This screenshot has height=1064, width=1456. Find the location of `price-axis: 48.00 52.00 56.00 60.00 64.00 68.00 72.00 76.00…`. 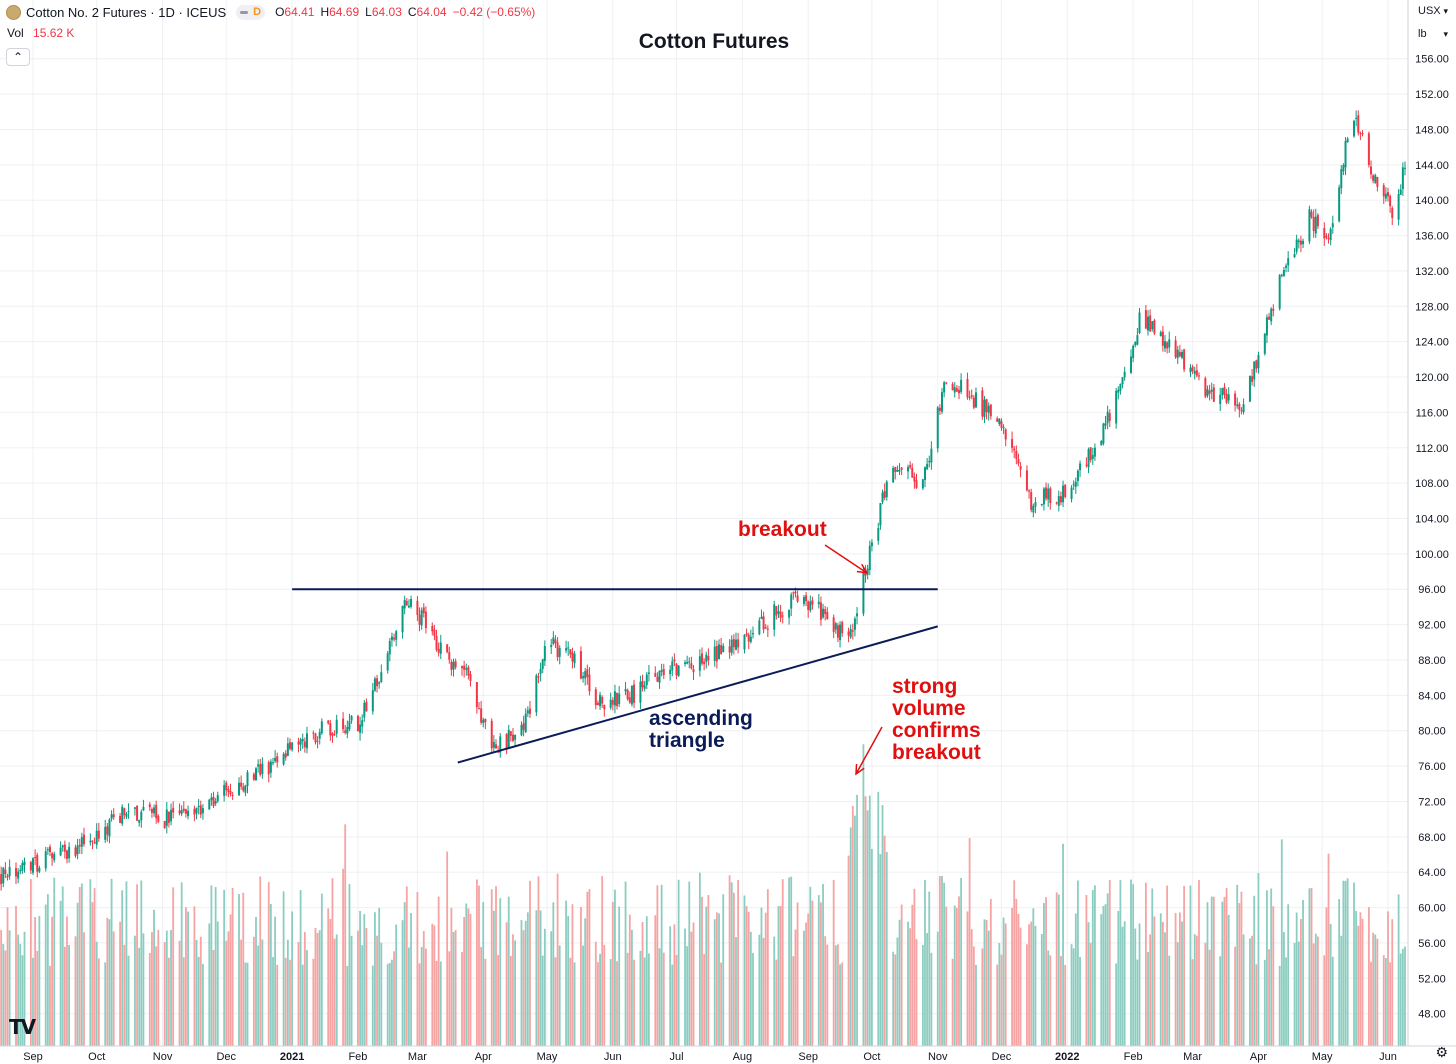

price-axis: 48.00 52.00 56.00 60.00 64.00 68.00 72.00 76.00… is located at coordinates (1432, 537).